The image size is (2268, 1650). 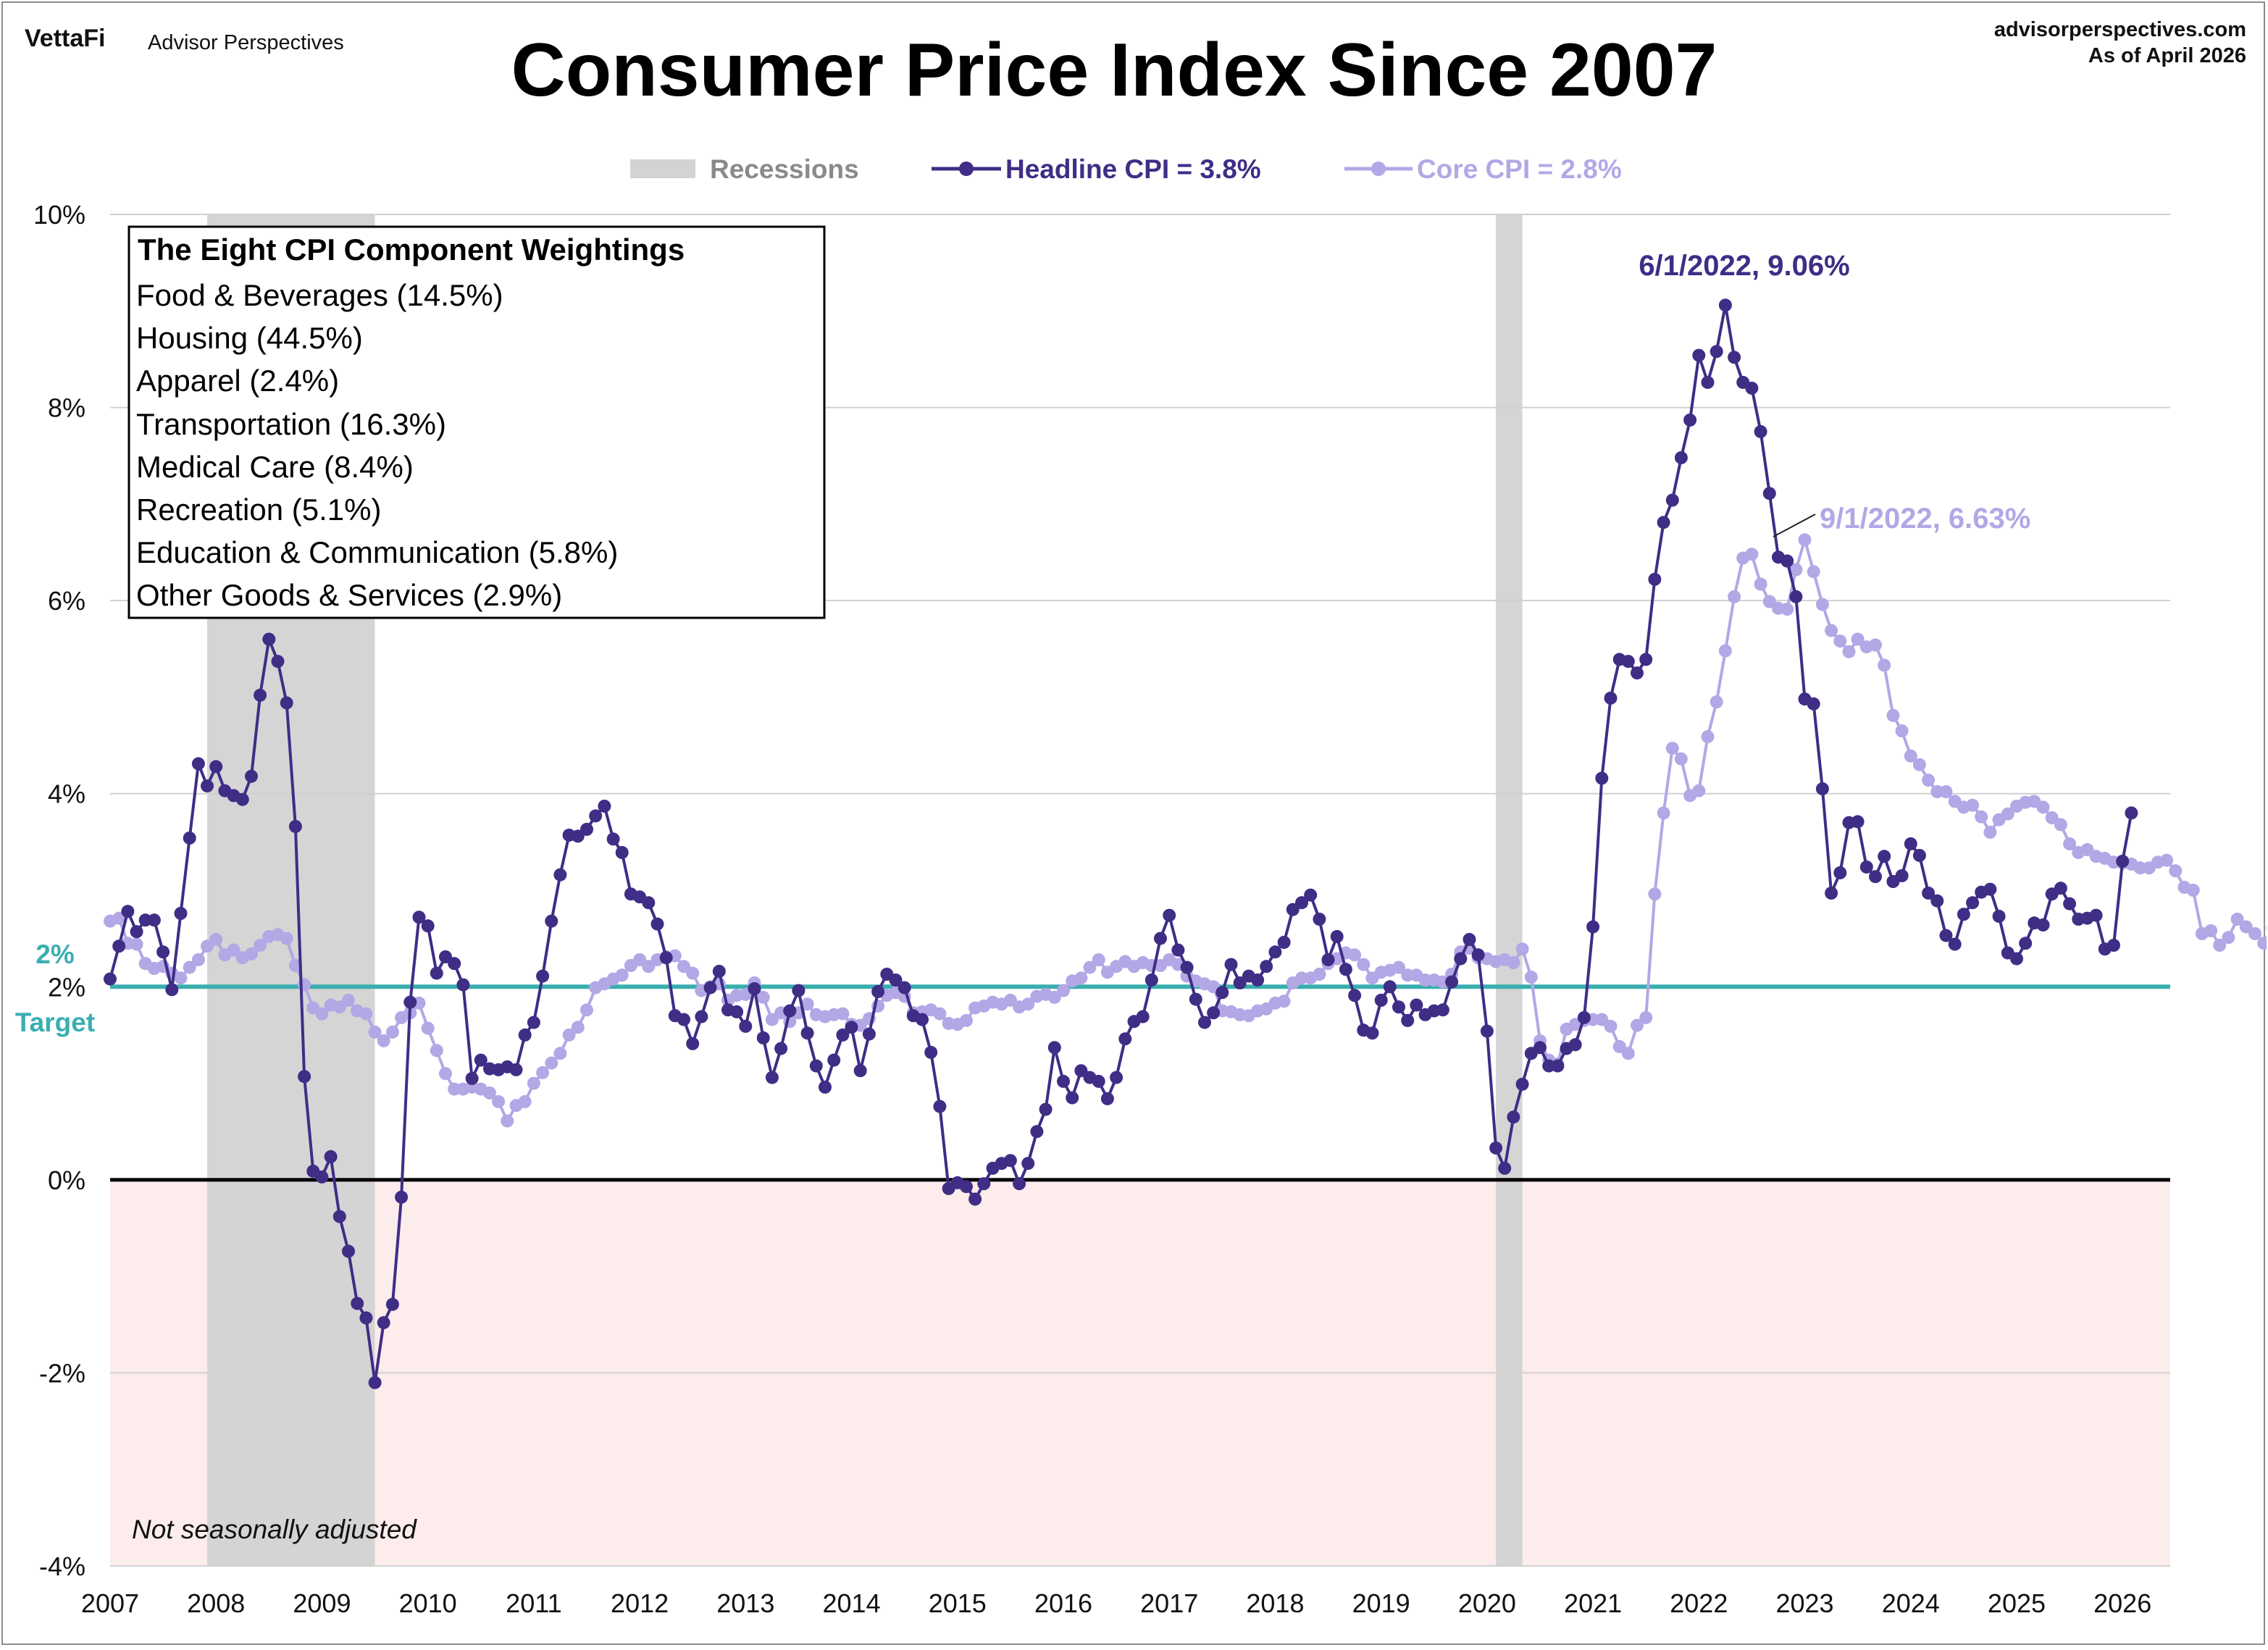 I want to click on weighting-item: Other Goods & Services (2.9%), so click(x=349, y=595).